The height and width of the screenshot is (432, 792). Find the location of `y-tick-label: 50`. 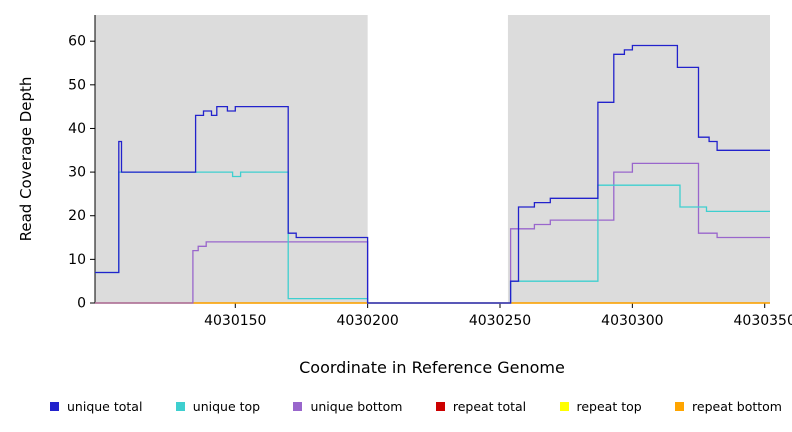

y-tick-label: 50 is located at coordinates (77, 85).